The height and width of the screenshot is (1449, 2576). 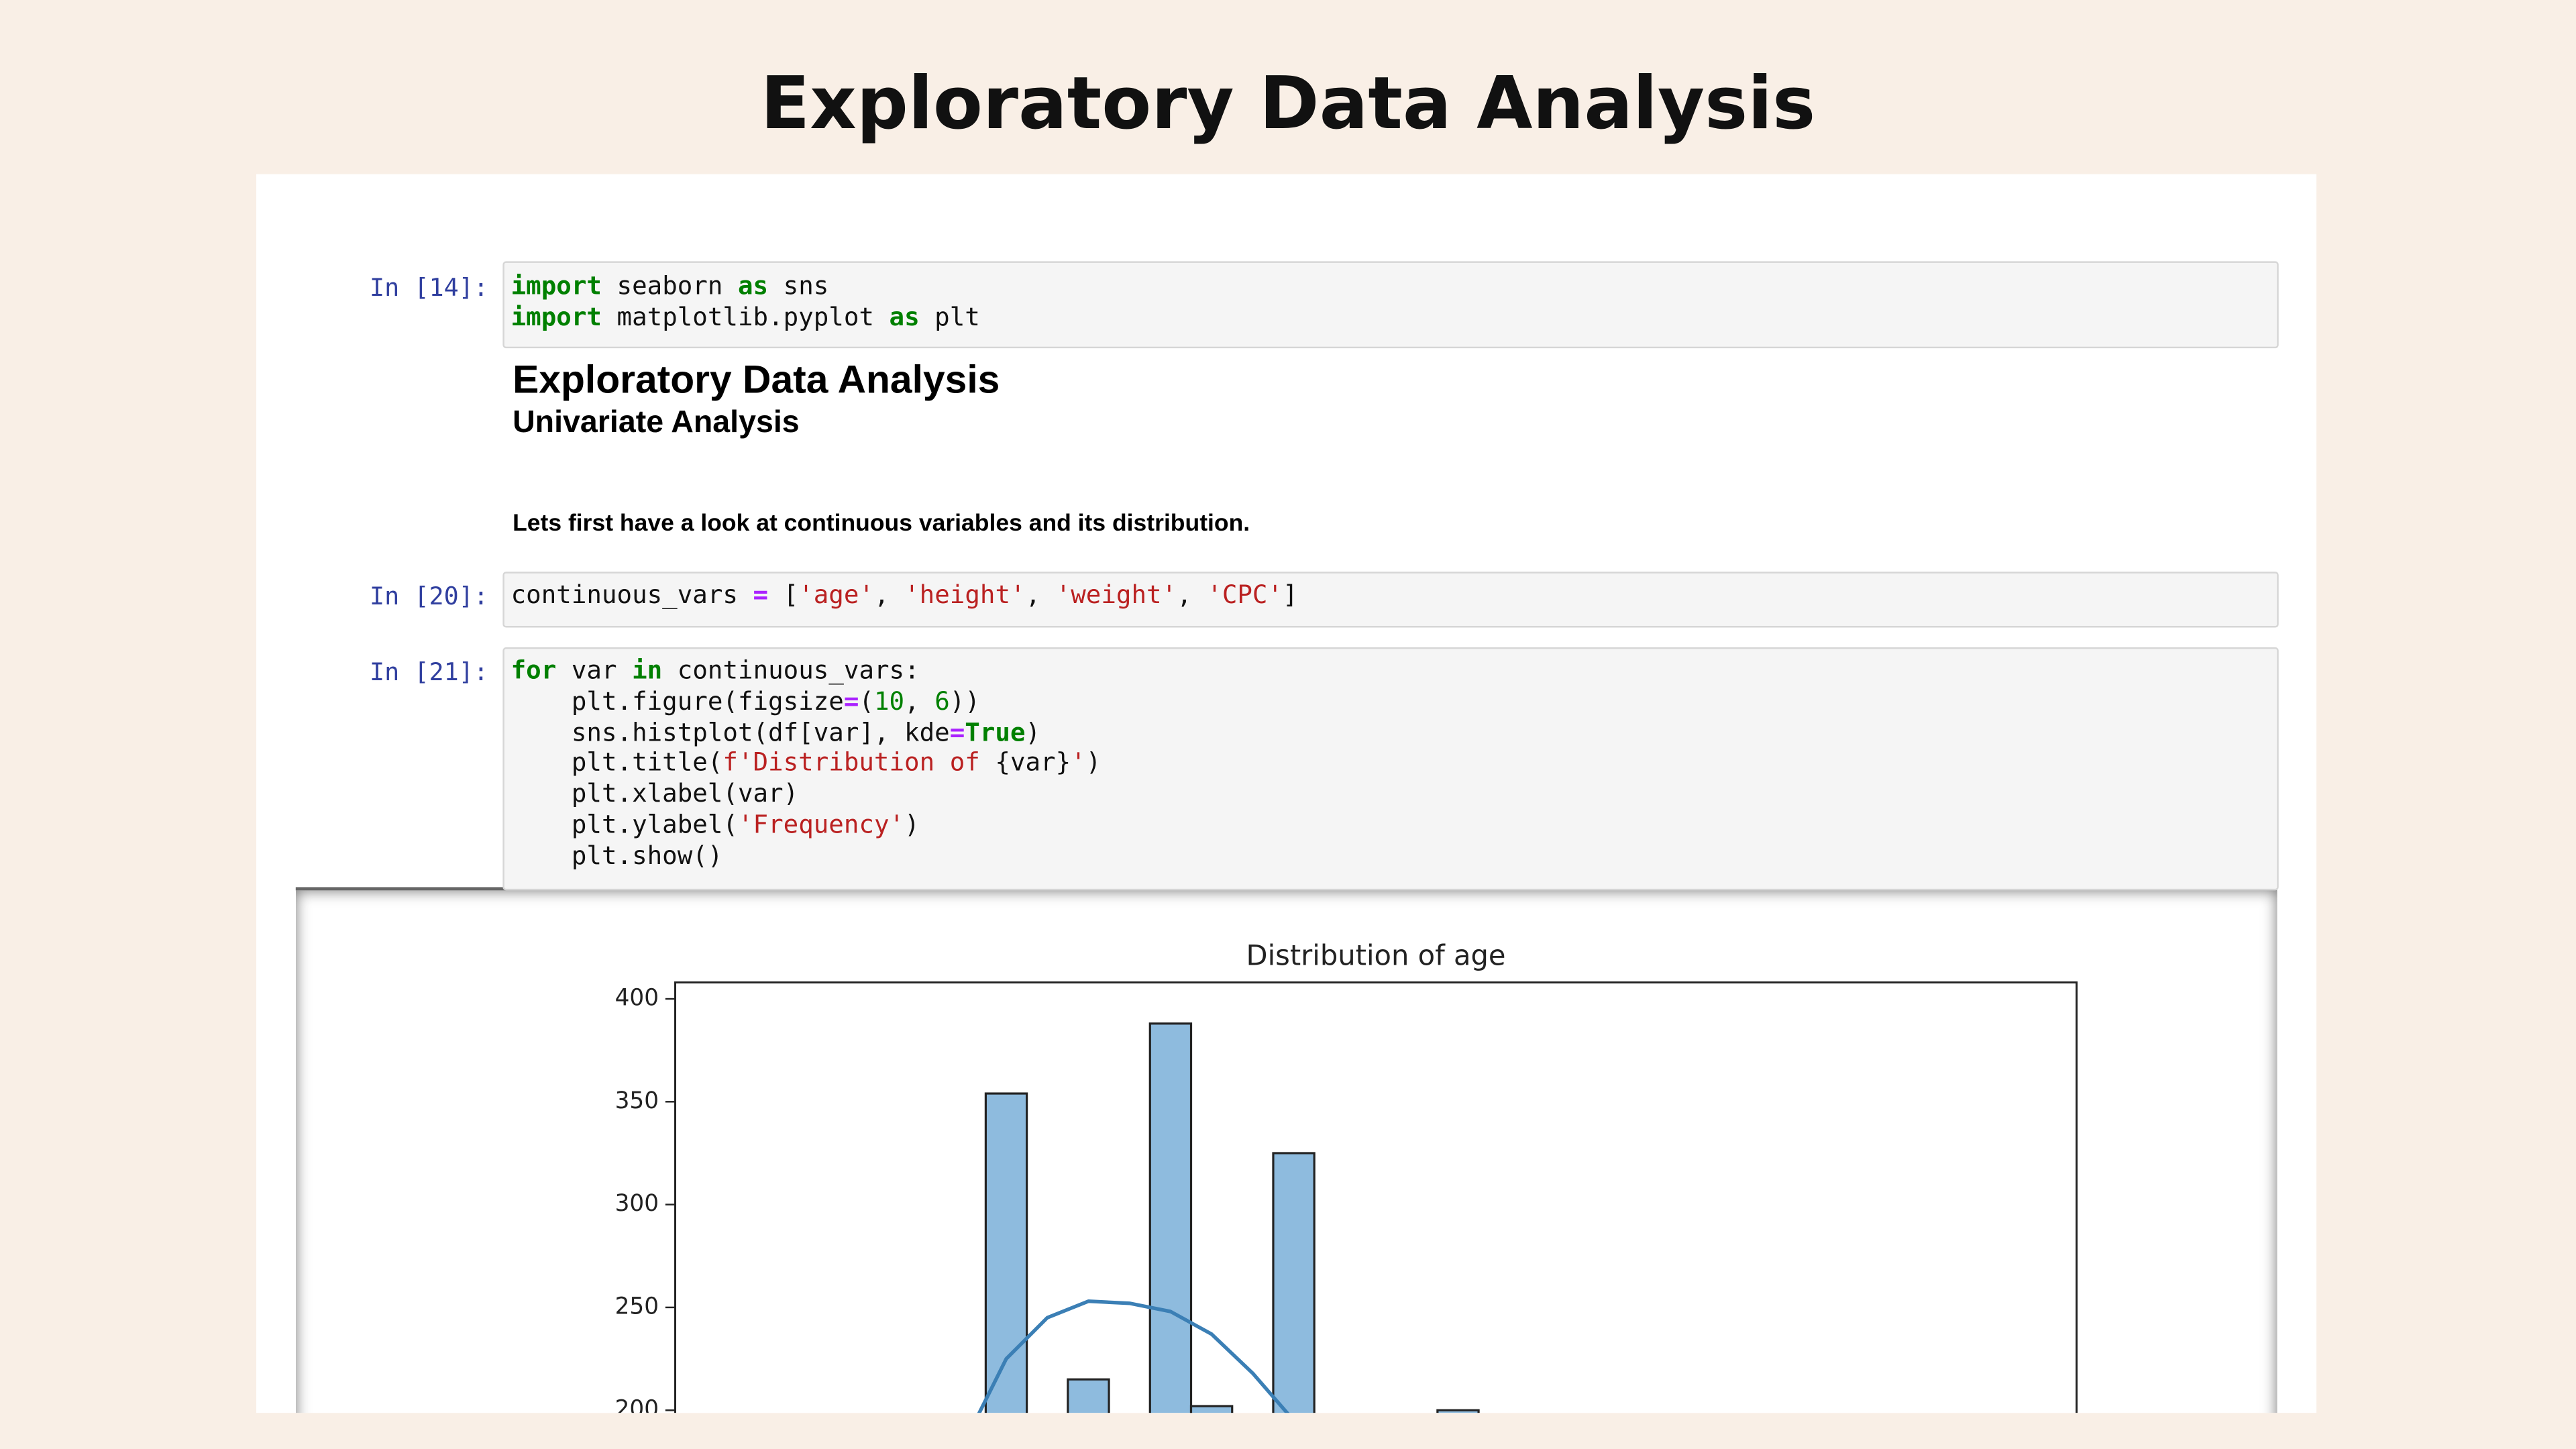 I want to click on code-token: f'Distribution of, so click(x=859, y=763).